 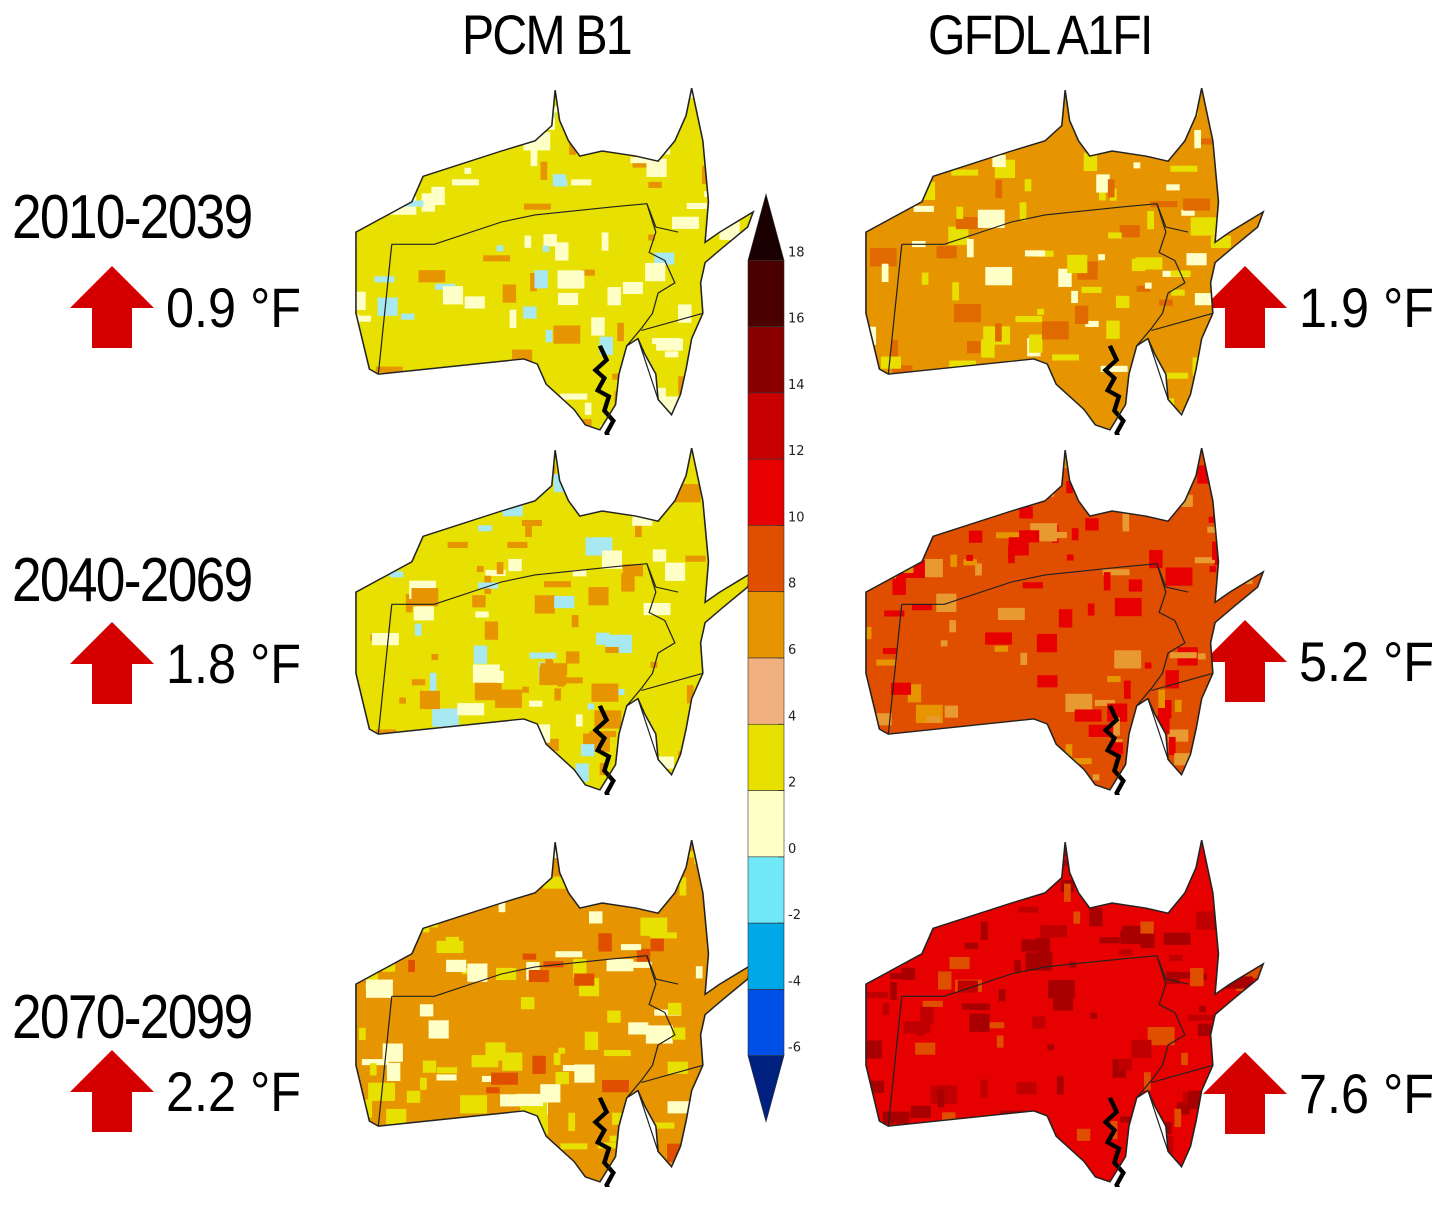 What do you see at coordinates (234, 663) in the screenshot?
I see `pcm-b1-change-value: 1.8 °F` at bounding box center [234, 663].